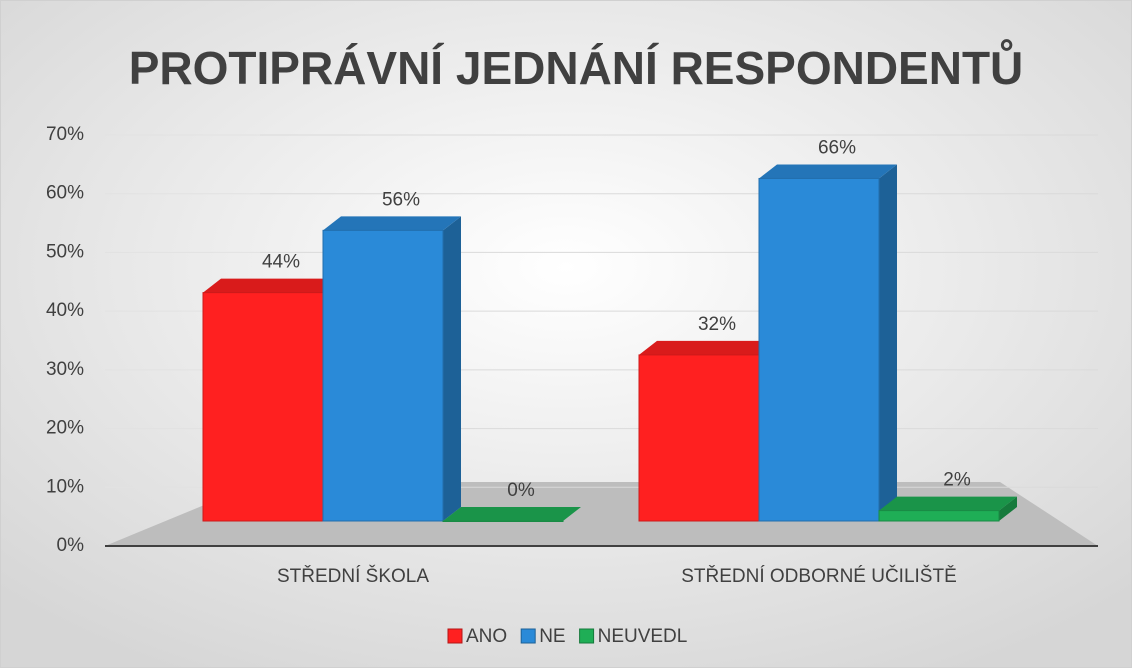 The image size is (1132, 668). What do you see at coordinates (65, 486) in the screenshot?
I see `y-tick-label: 10%` at bounding box center [65, 486].